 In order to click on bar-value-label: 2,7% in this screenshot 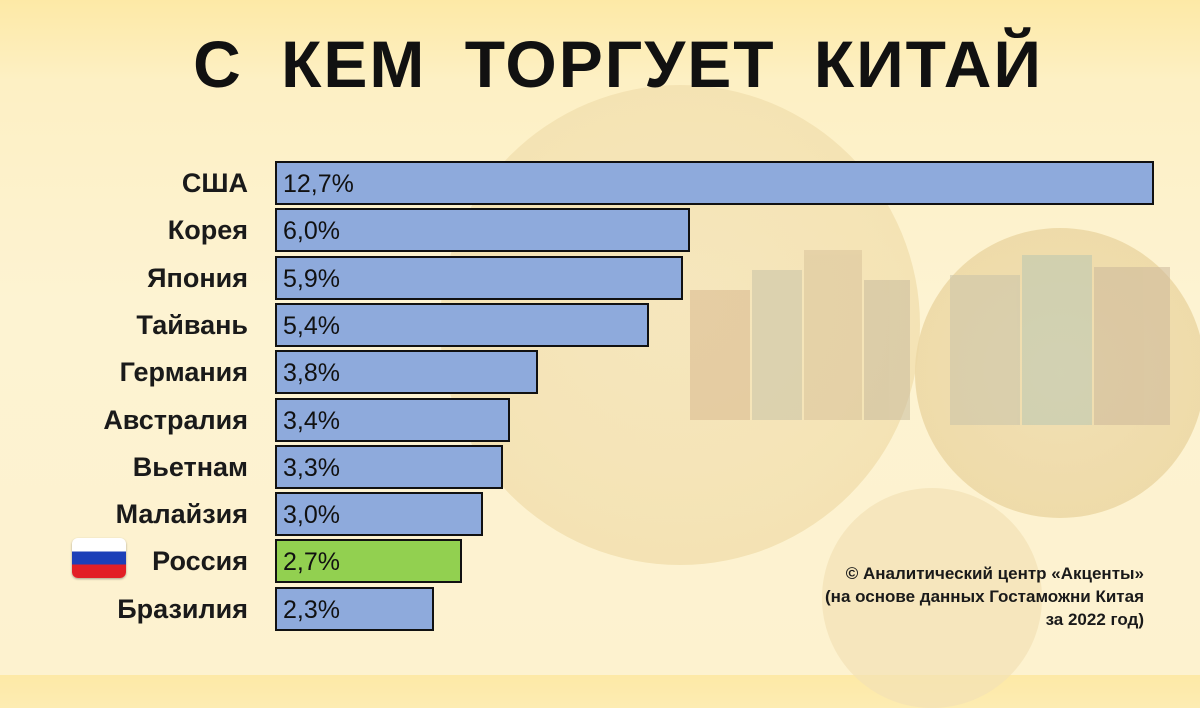, I will do `click(311, 562)`.